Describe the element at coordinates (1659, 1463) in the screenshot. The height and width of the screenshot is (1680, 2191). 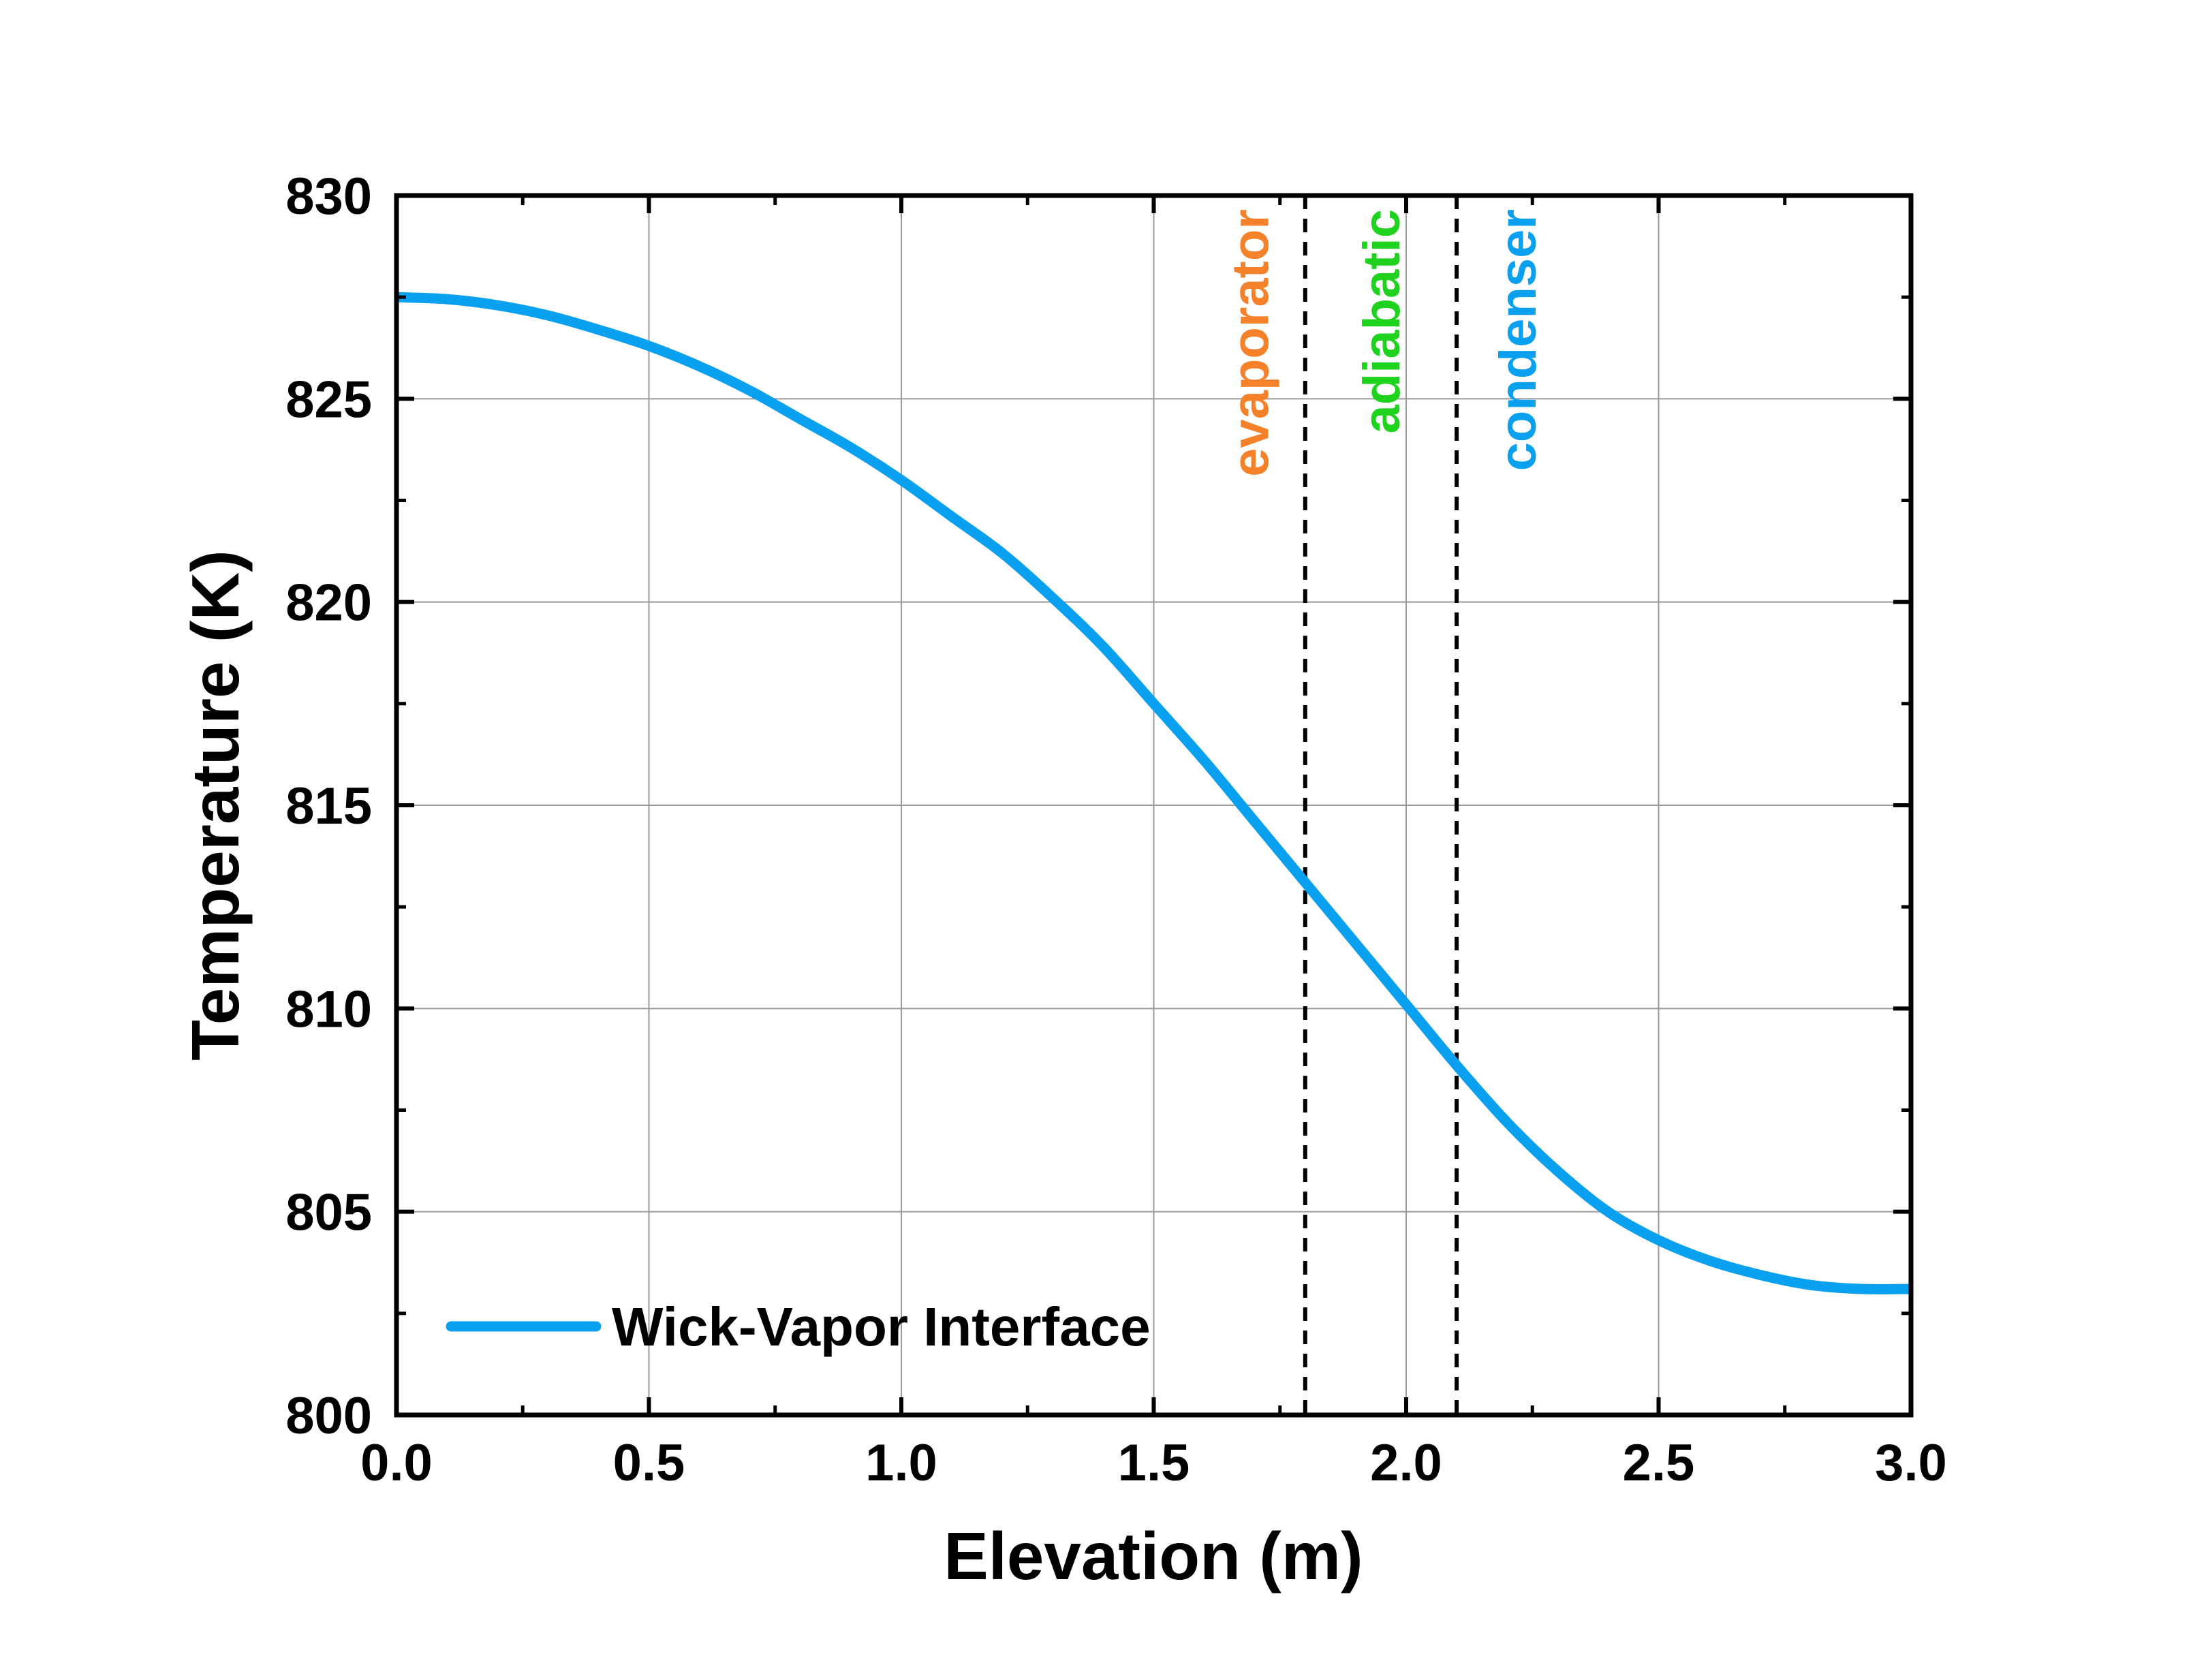
I see `x-tick-label: 2.5` at that location.